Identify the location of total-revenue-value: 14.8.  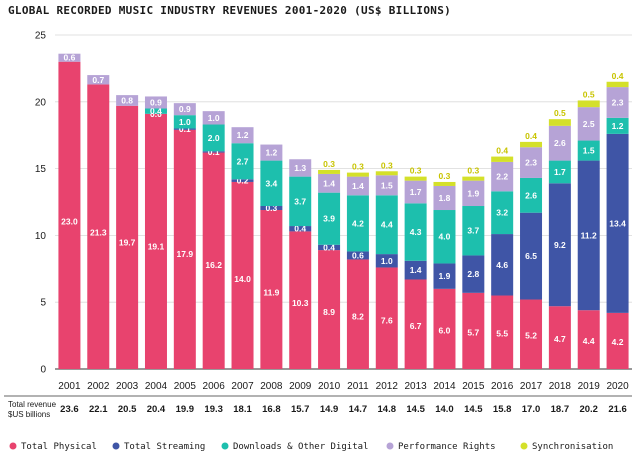
(387, 409).